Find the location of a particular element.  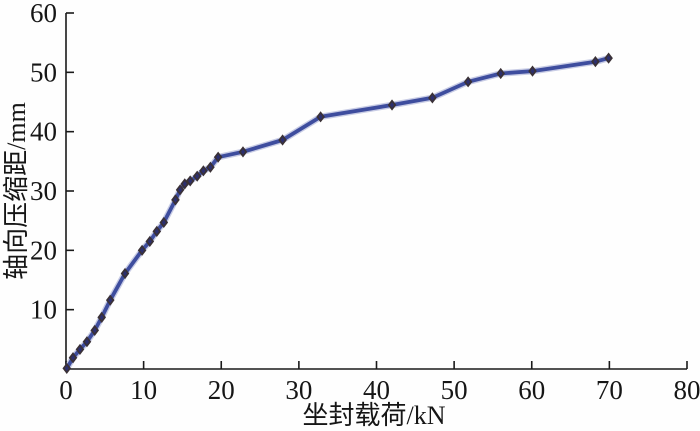

y-tick-label: 20 is located at coordinates (43, 250).